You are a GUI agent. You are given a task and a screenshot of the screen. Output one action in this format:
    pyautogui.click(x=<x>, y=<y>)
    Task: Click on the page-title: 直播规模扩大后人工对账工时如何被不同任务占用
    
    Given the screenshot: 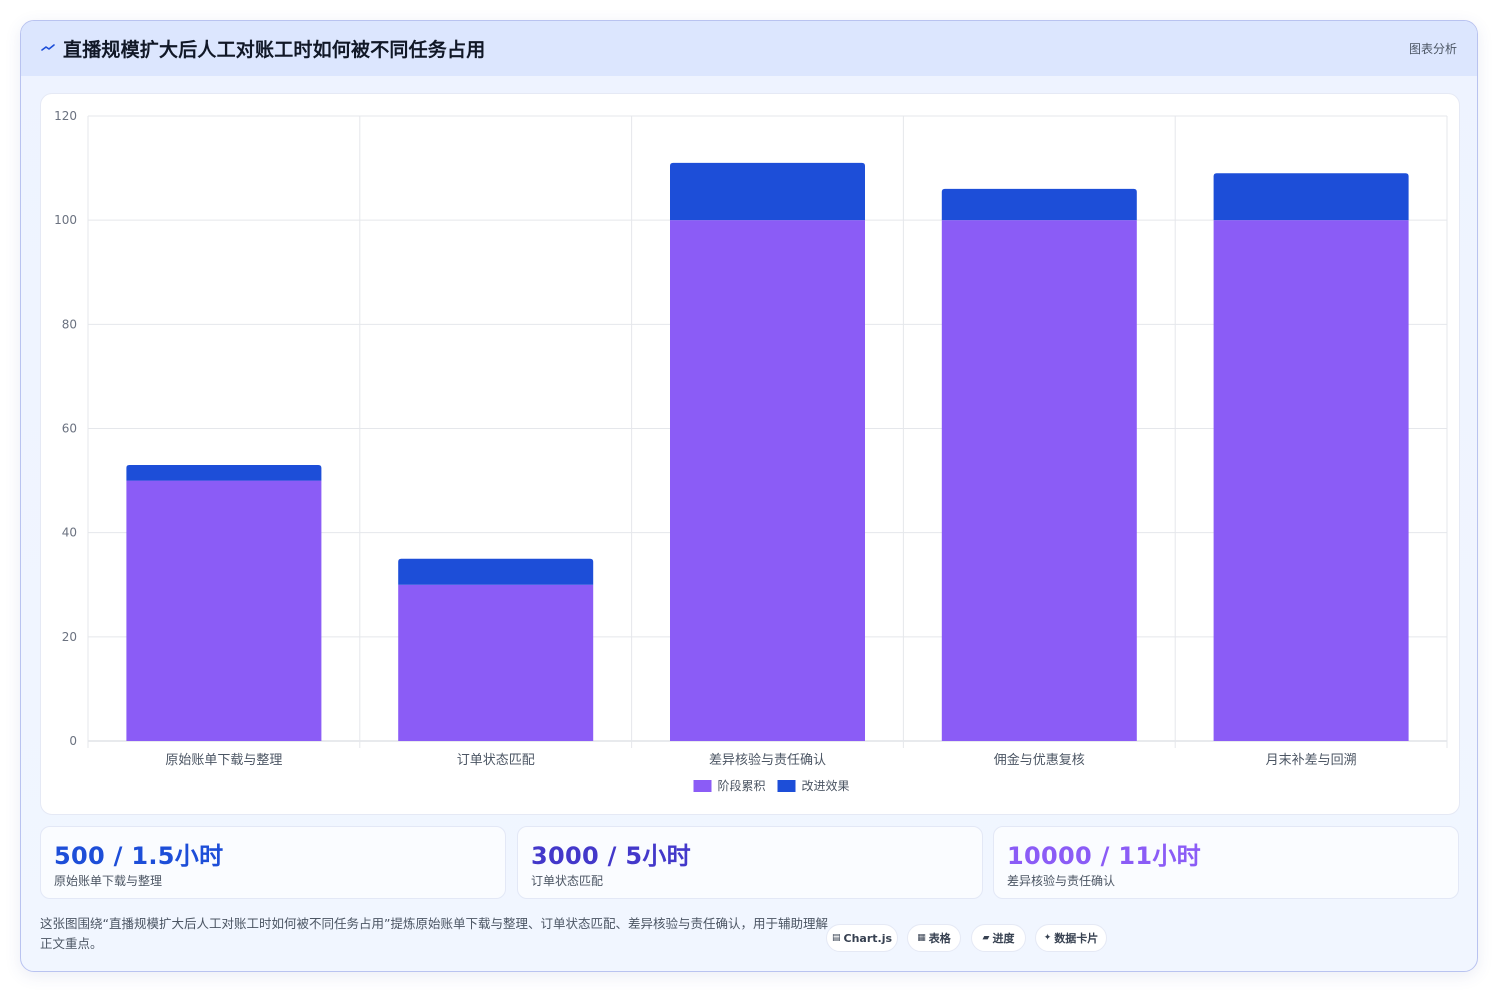 What is the action you would take?
    pyautogui.click(x=274, y=50)
    